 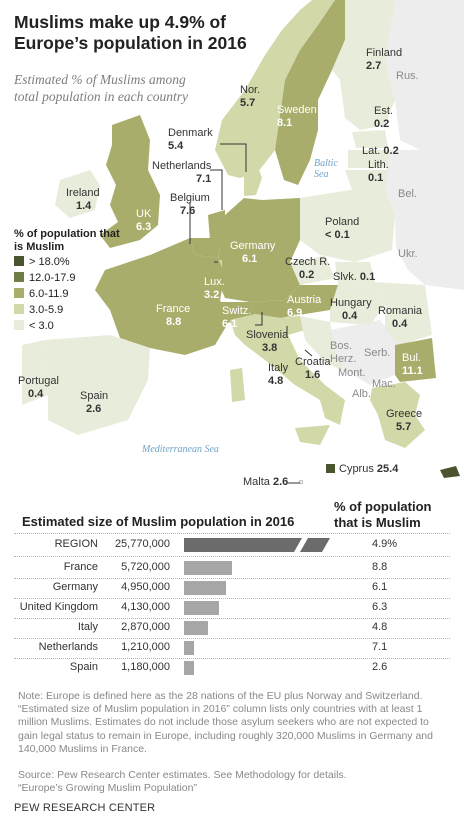 I want to click on label-finland: Finland 2.7, so click(x=384, y=59).